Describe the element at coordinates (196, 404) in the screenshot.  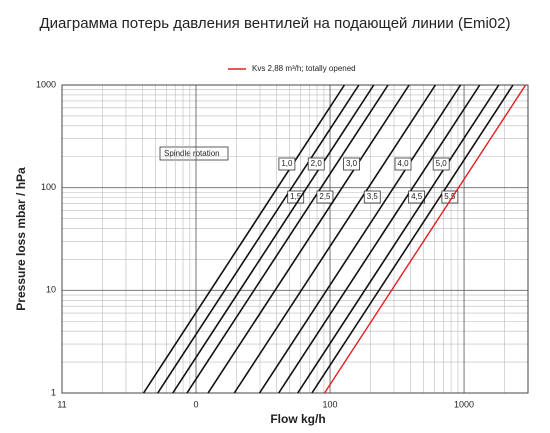
I see `x-tick-label: 0` at that location.